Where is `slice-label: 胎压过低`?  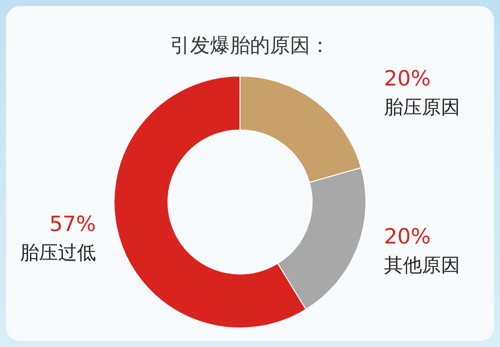
slice-label: 胎压过低 is located at coordinates (58, 253).